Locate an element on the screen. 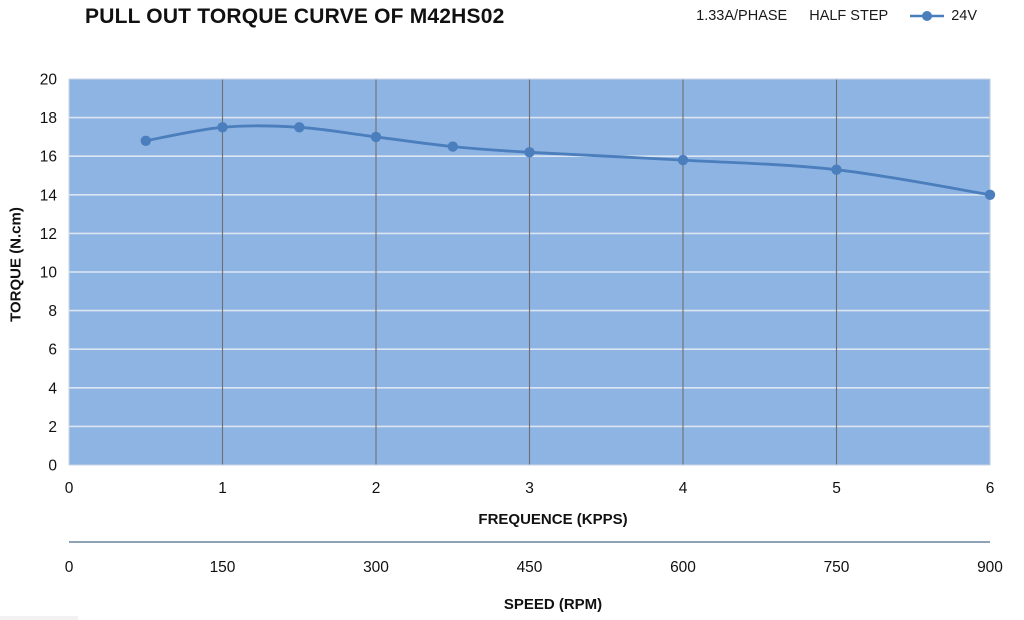 Image resolution: width=1024 pixels, height=620 pixels. y-tick-label: 6 is located at coordinates (52, 350).